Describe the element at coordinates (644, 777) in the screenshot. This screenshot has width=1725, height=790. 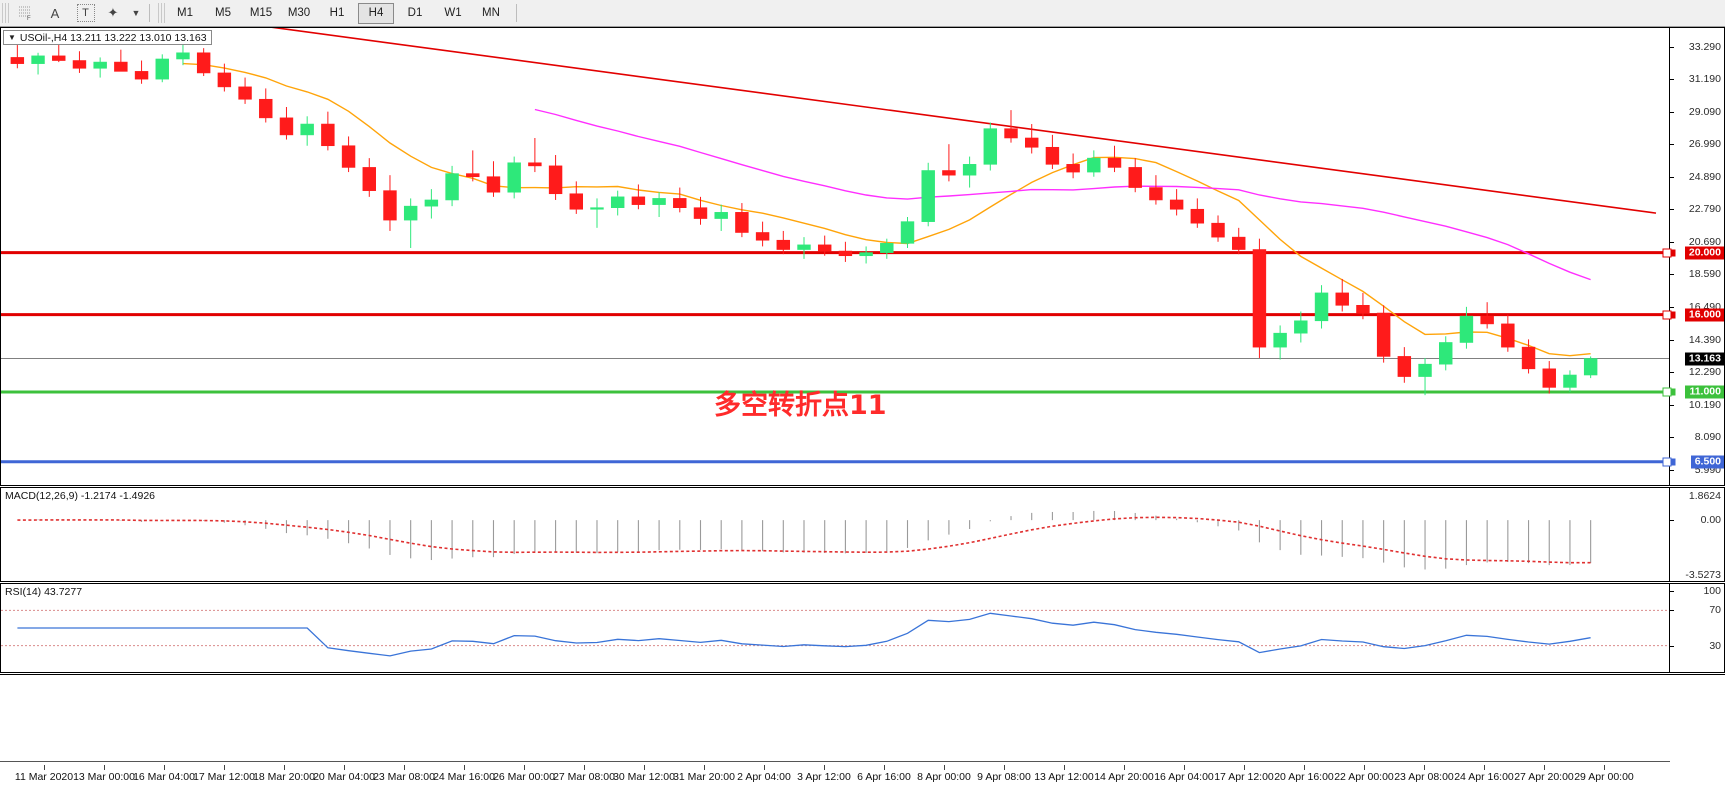
I see `time-axis-label: 30 Mar 12:00` at that location.